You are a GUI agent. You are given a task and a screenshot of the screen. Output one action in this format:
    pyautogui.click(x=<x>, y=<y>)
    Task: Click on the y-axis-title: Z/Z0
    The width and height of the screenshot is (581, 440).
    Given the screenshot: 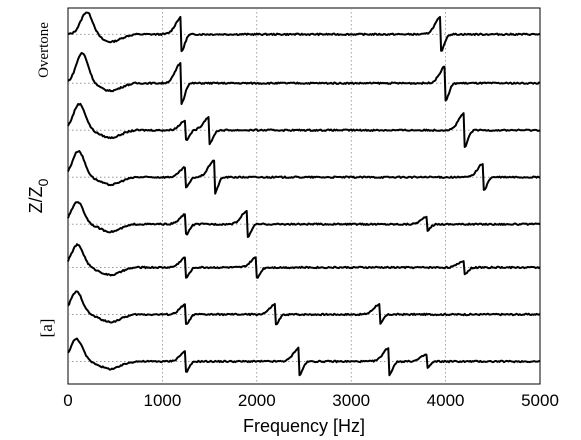 What is the action you would take?
    pyautogui.click(x=38, y=195)
    